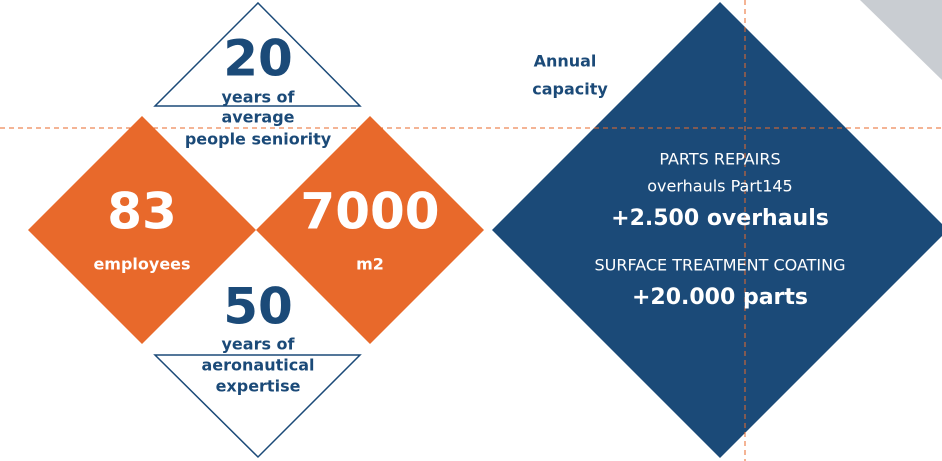 This screenshot has width=942, height=461. What do you see at coordinates (565, 61) in the screenshot?
I see `capacity-title: Annual` at bounding box center [565, 61].